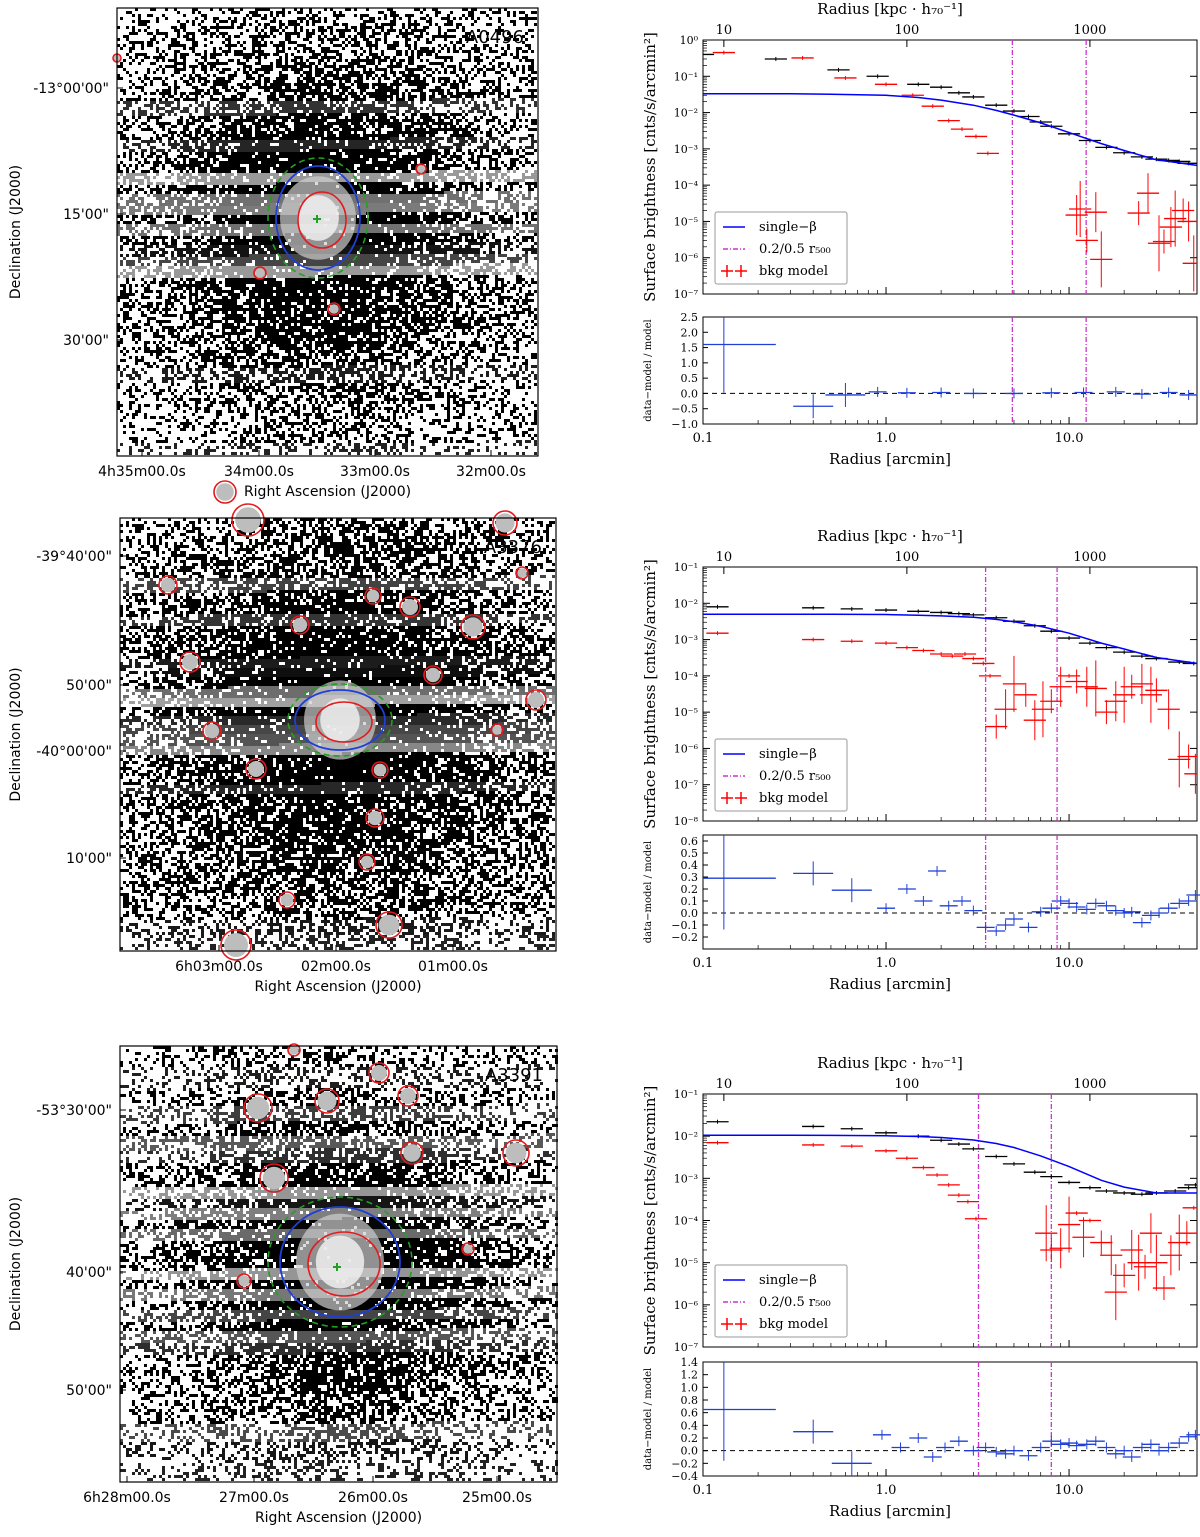 The height and width of the screenshot is (1537, 1200). Describe the element at coordinates (684, 424) in the screenshot. I see `residual-y-tick-label: −1.0` at that location.